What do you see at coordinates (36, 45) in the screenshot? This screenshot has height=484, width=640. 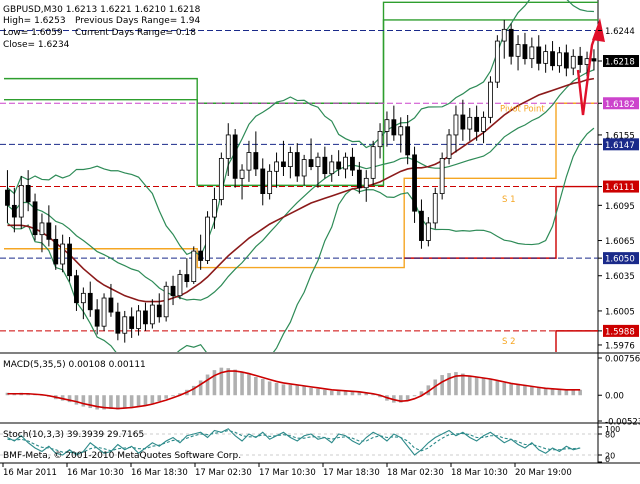 I see `info-close: Close= 1.6234` at bounding box center [36, 45].